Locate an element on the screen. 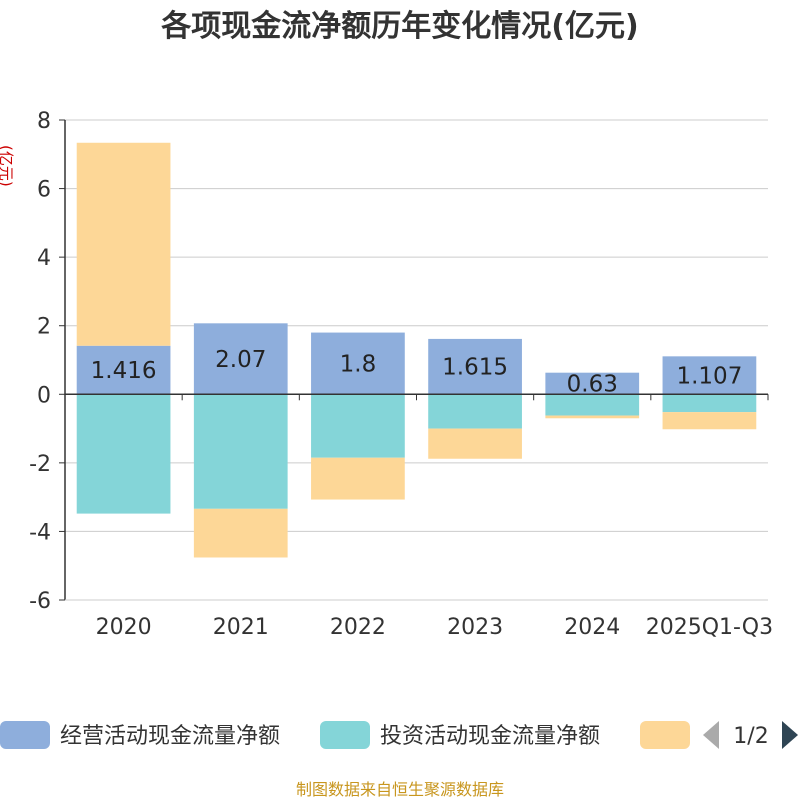  data-label: 2.07 is located at coordinates (240, 360).